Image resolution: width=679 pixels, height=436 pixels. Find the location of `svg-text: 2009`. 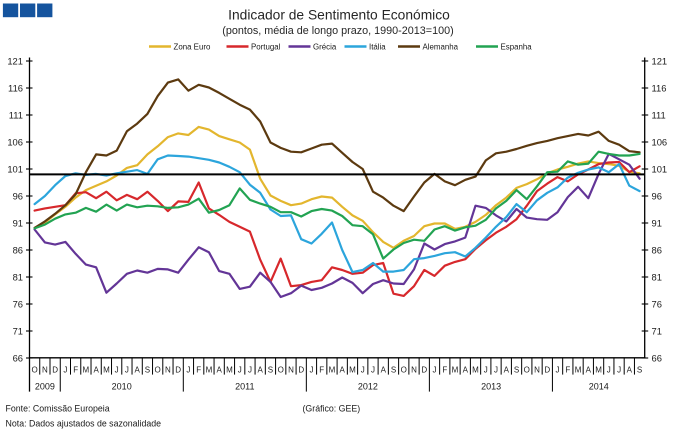

svg-text: 2009 is located at coordinates (45, 387).